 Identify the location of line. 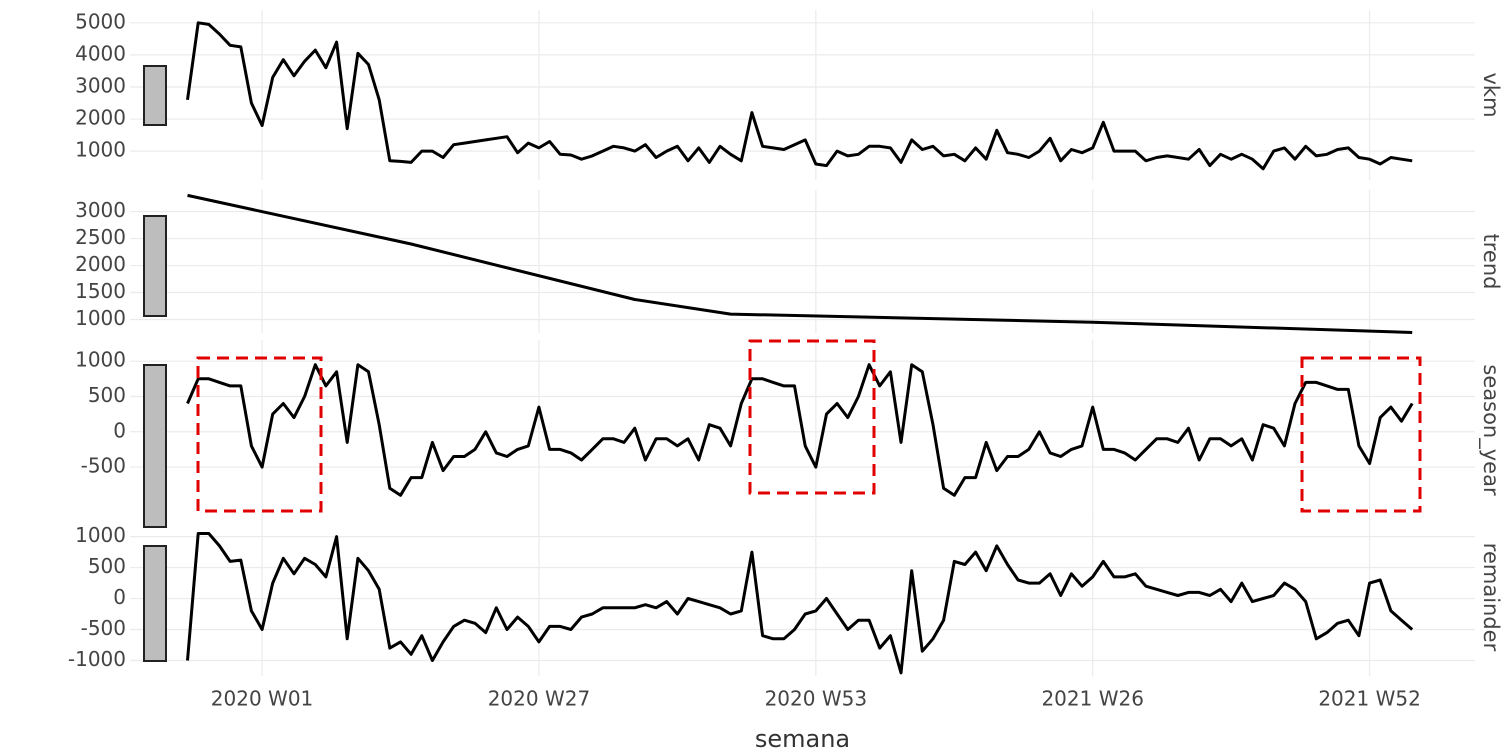
(800, 430).